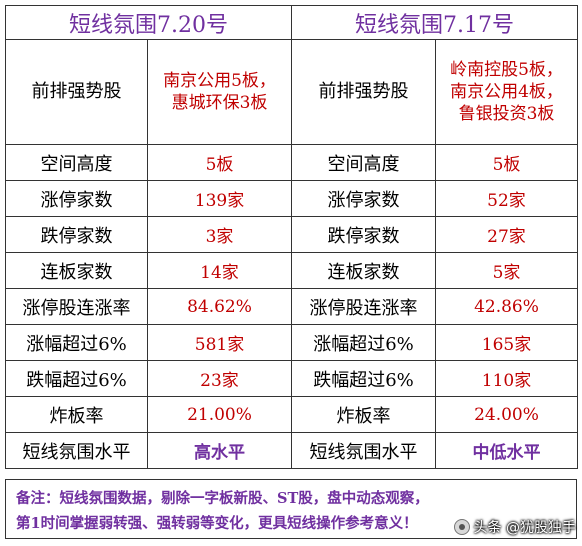 This screenshot has height=546, width=582. What do you see at coordinates (219, 342) in the screenshot?
I see `left-value: 581家` at bounding box center [219, 342].